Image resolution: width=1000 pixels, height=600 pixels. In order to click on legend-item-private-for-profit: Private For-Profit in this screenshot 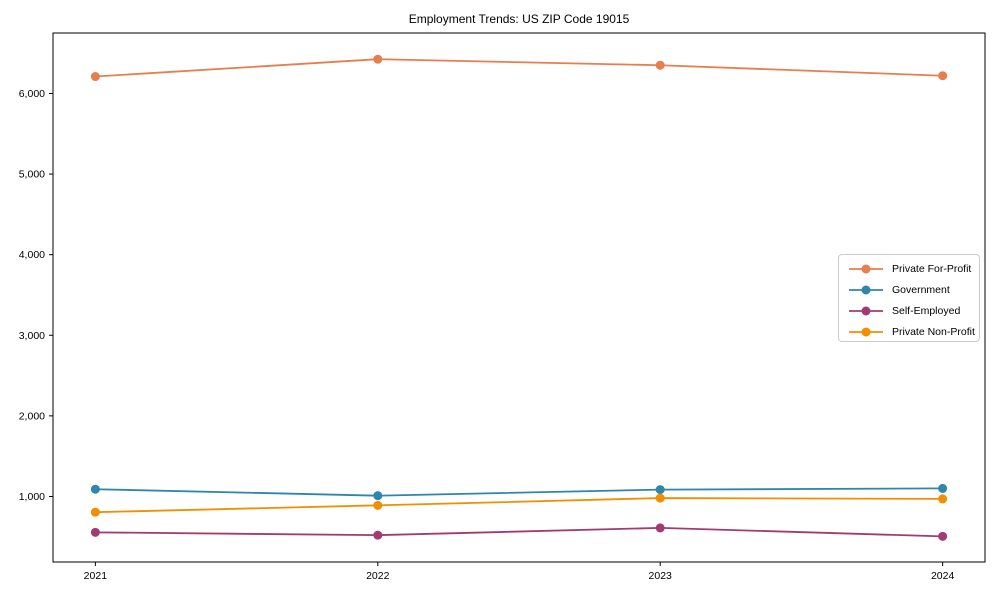, I will do `click(914, 268)`.